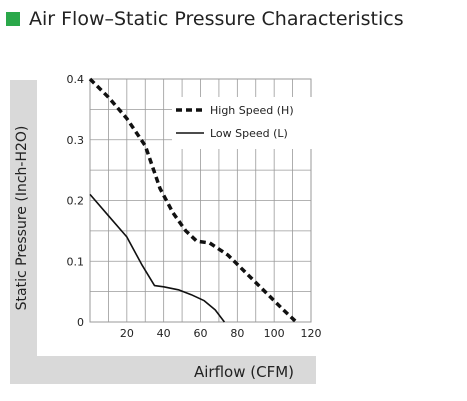  What do you see at coordinates (22, 218) in the screenshot?
I see `y-axis-label: Static Pressure (Inch-H2O)` at bounding box center [22, 218].